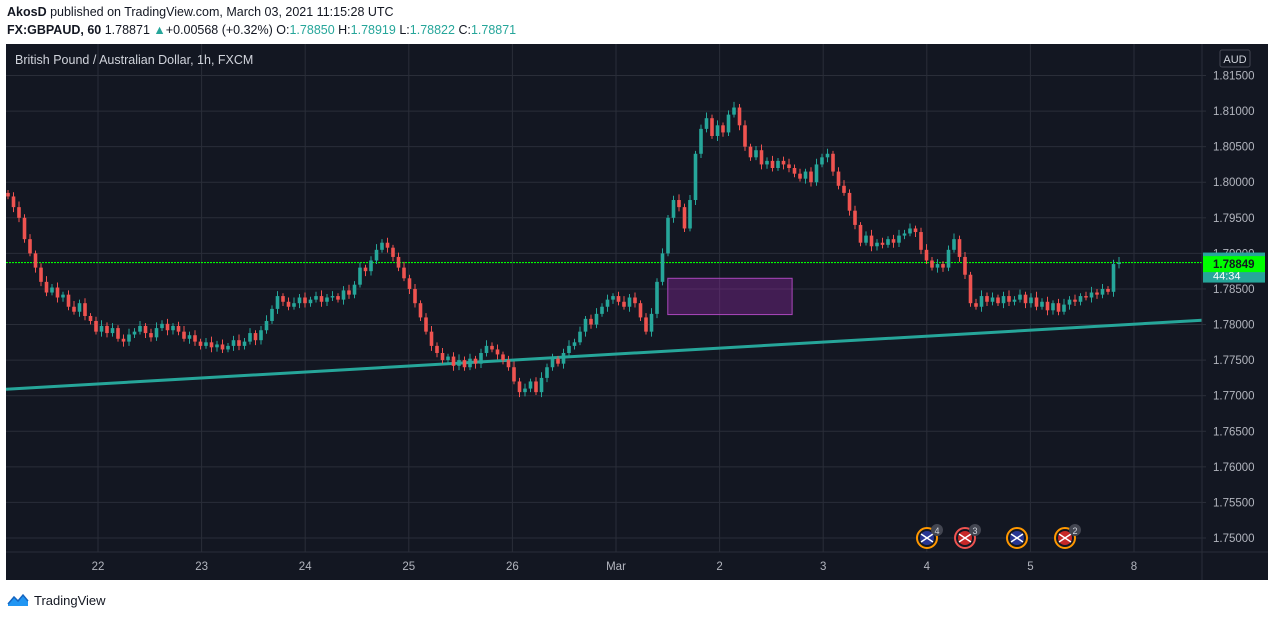  Describe the element at coordinates (1234, 539) in the screenshot. I see `y-tick-label: 1.75000` at that location.